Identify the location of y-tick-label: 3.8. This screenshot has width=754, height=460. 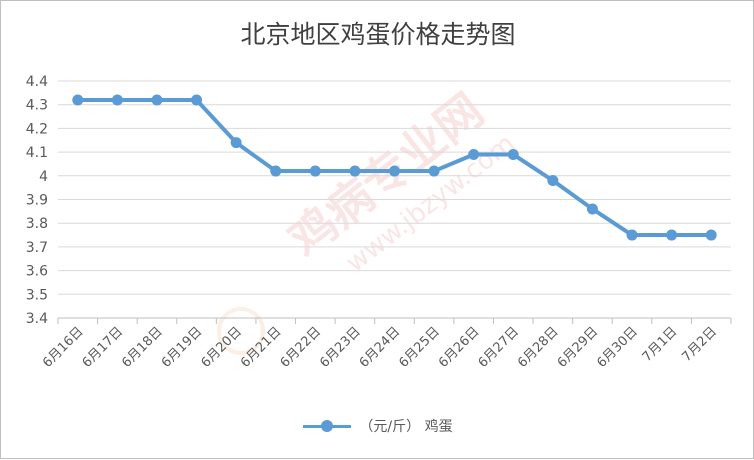
(37, 224).